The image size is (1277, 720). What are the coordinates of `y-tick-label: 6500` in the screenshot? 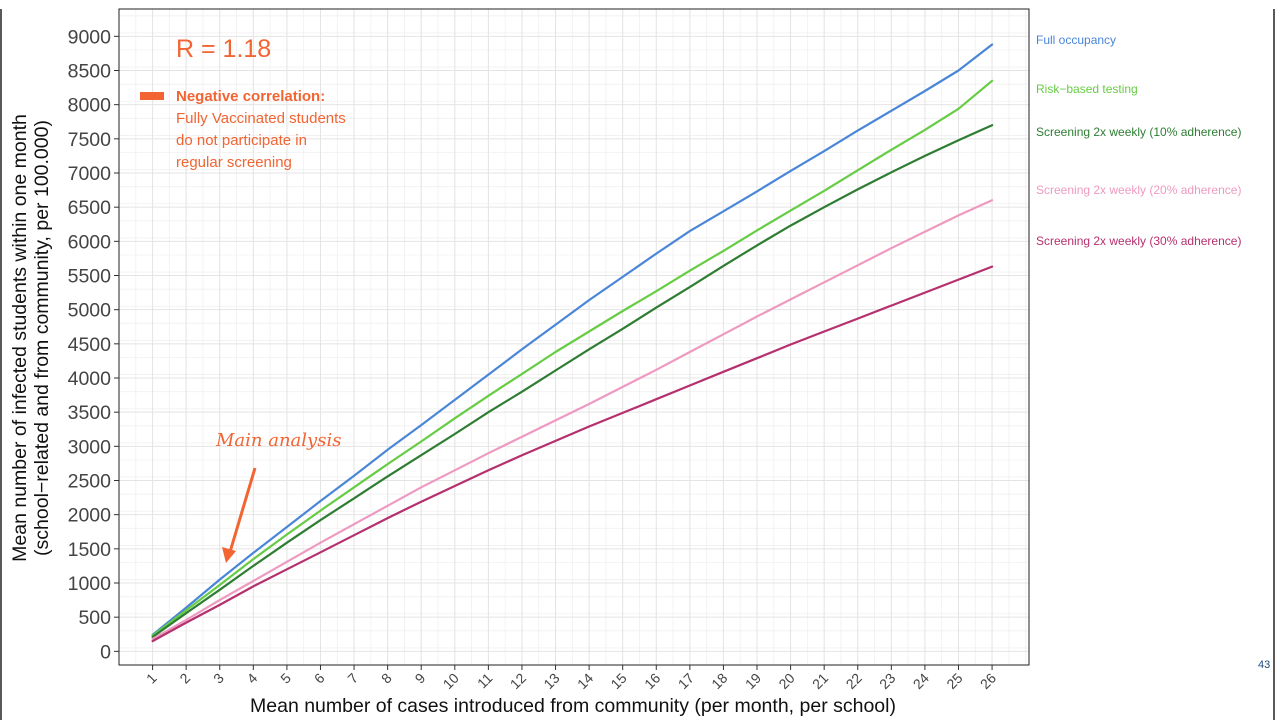 It's located at (90, 208).